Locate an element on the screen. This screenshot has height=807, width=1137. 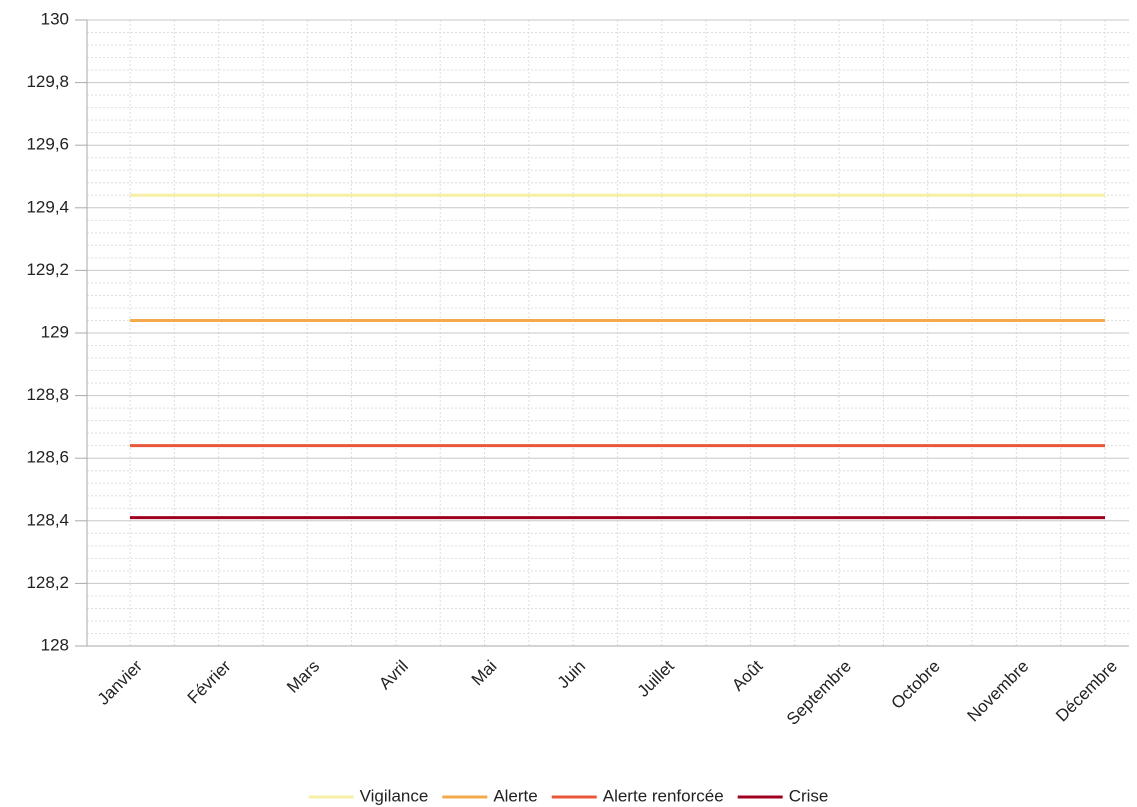
legend-label: Alerte is located at coordinates (515, 795).